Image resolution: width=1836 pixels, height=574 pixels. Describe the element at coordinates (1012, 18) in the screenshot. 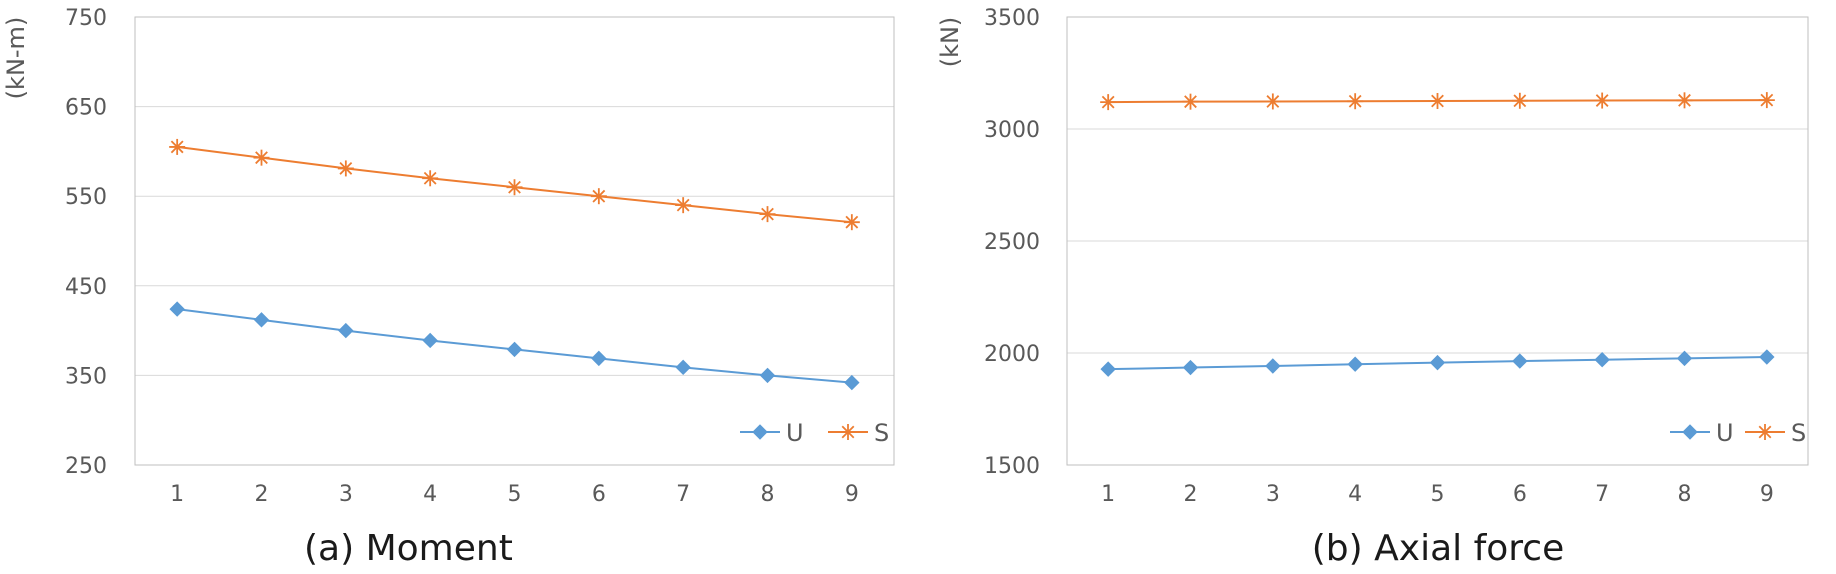

I see `y-tick-label: 3500` at that location.